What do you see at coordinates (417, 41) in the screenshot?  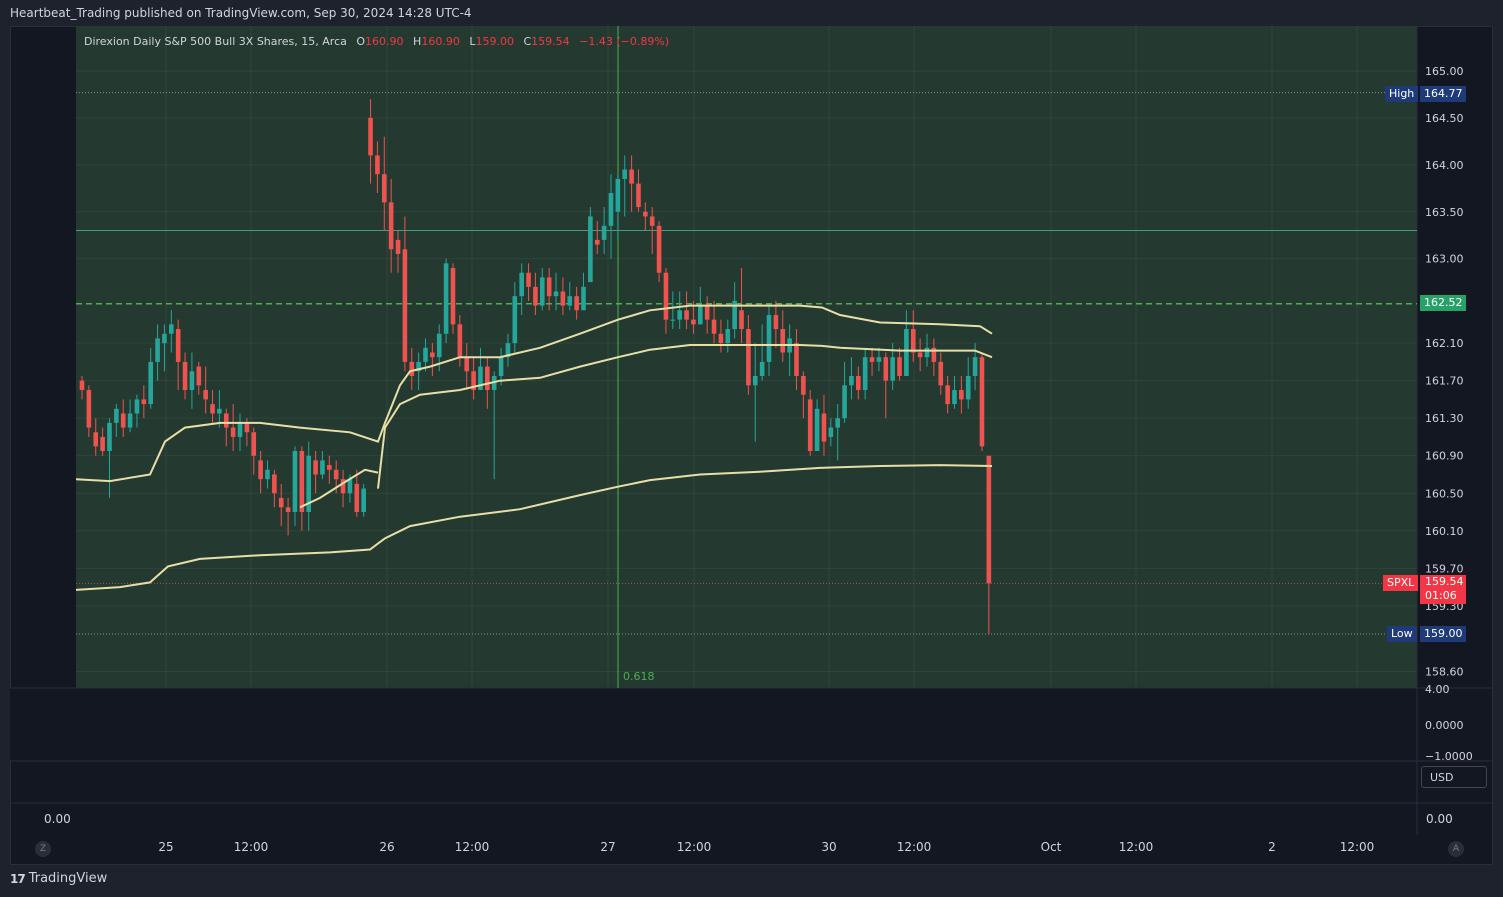 I see `high-key: H` at bounding box center [417, 41].